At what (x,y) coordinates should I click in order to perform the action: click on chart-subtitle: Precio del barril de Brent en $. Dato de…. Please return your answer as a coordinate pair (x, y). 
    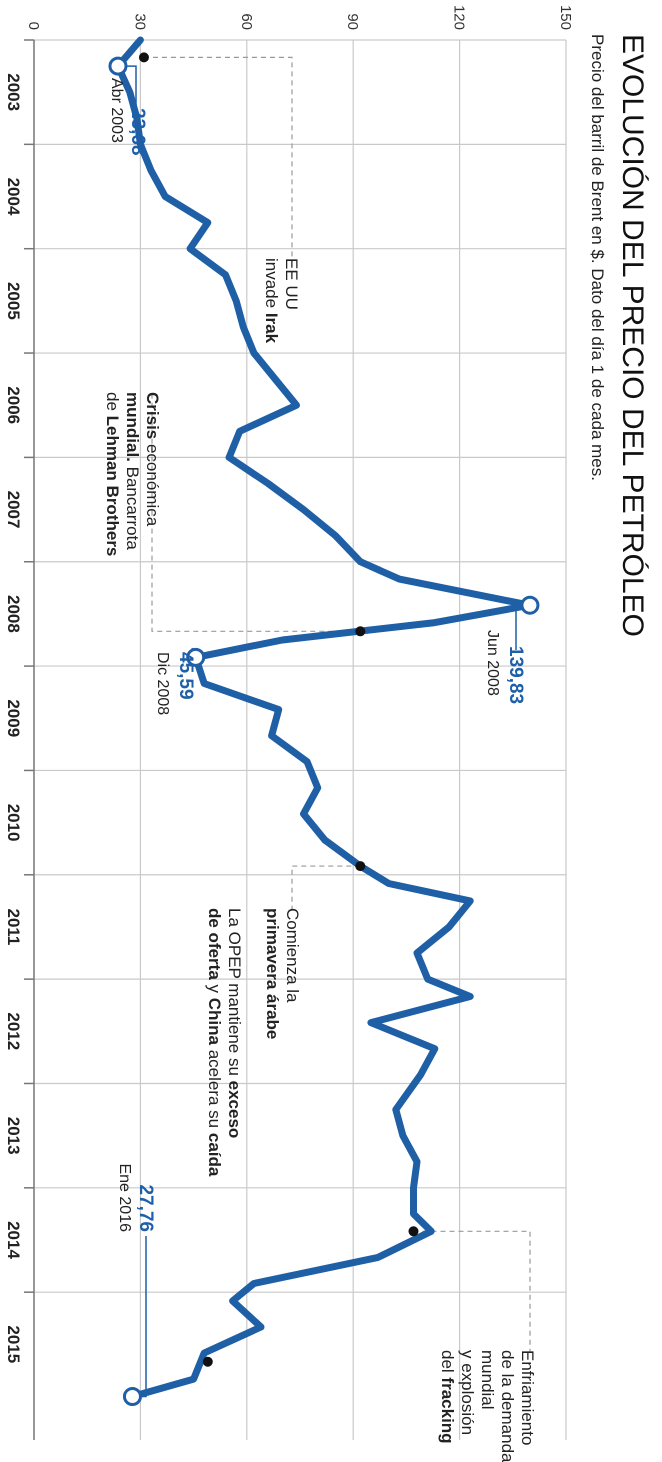
    Looking at the image, I should click on (597, 257).